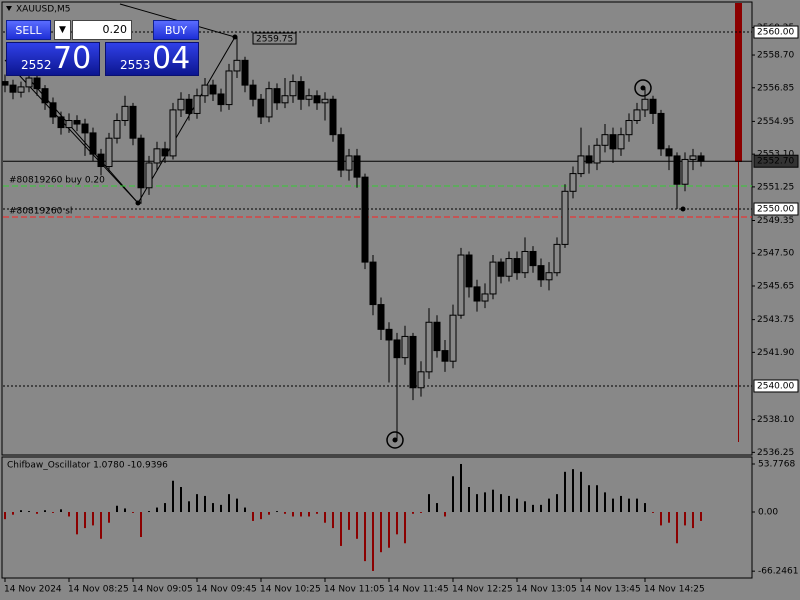 The width and height of the screenshot is (800, 600). I want to click on sell-button: SELL, so click(28, 30).